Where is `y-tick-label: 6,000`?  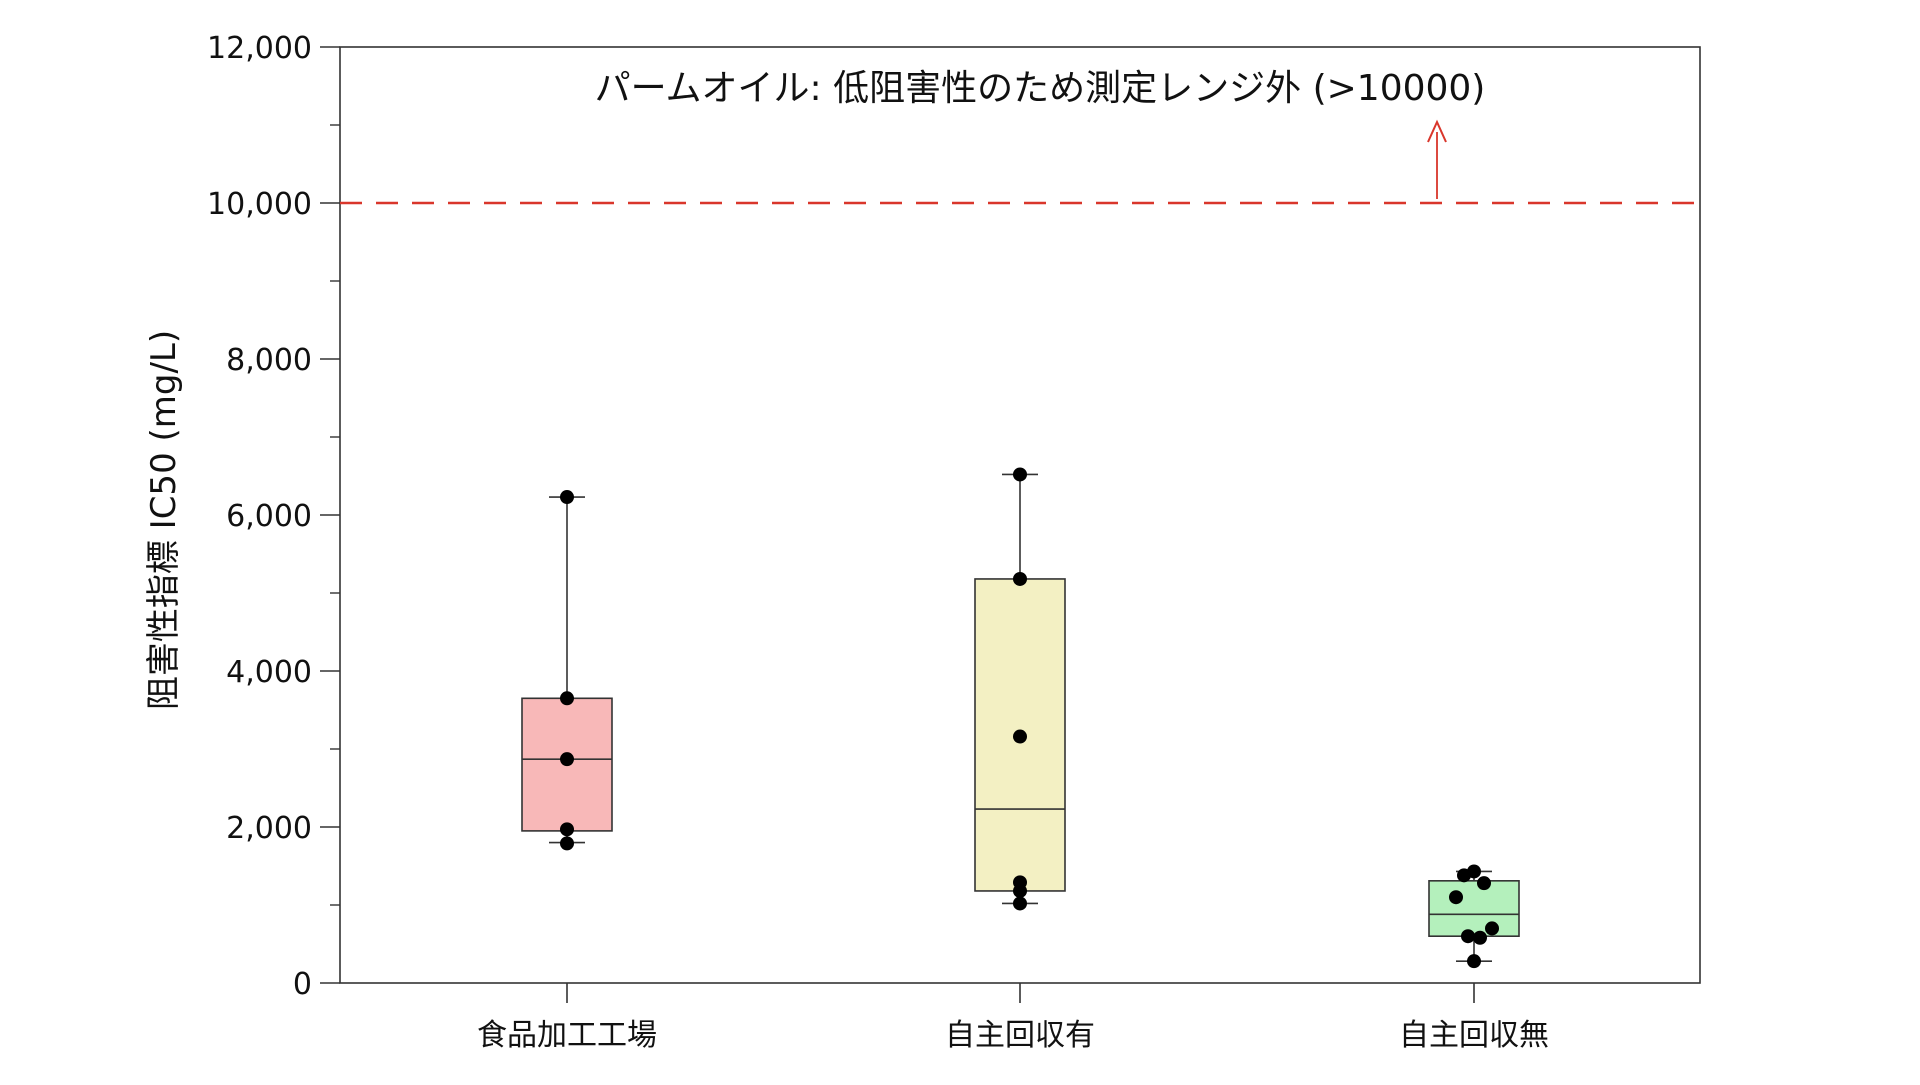 y-tick-label: 6,000 is located at coordinates (269, 516).